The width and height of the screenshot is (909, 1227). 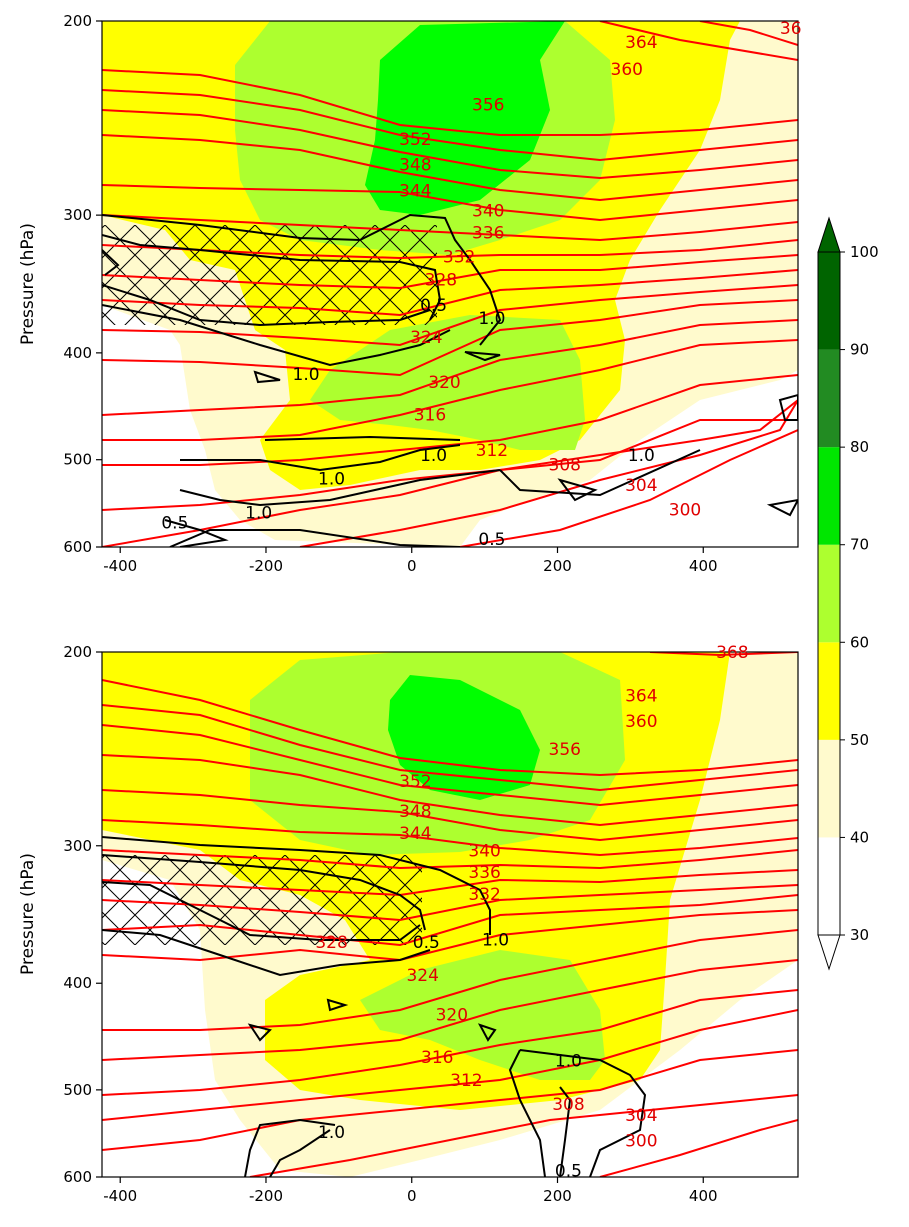 I want to click on colorbar-tick-label: 90, so click(x=859, y=350).